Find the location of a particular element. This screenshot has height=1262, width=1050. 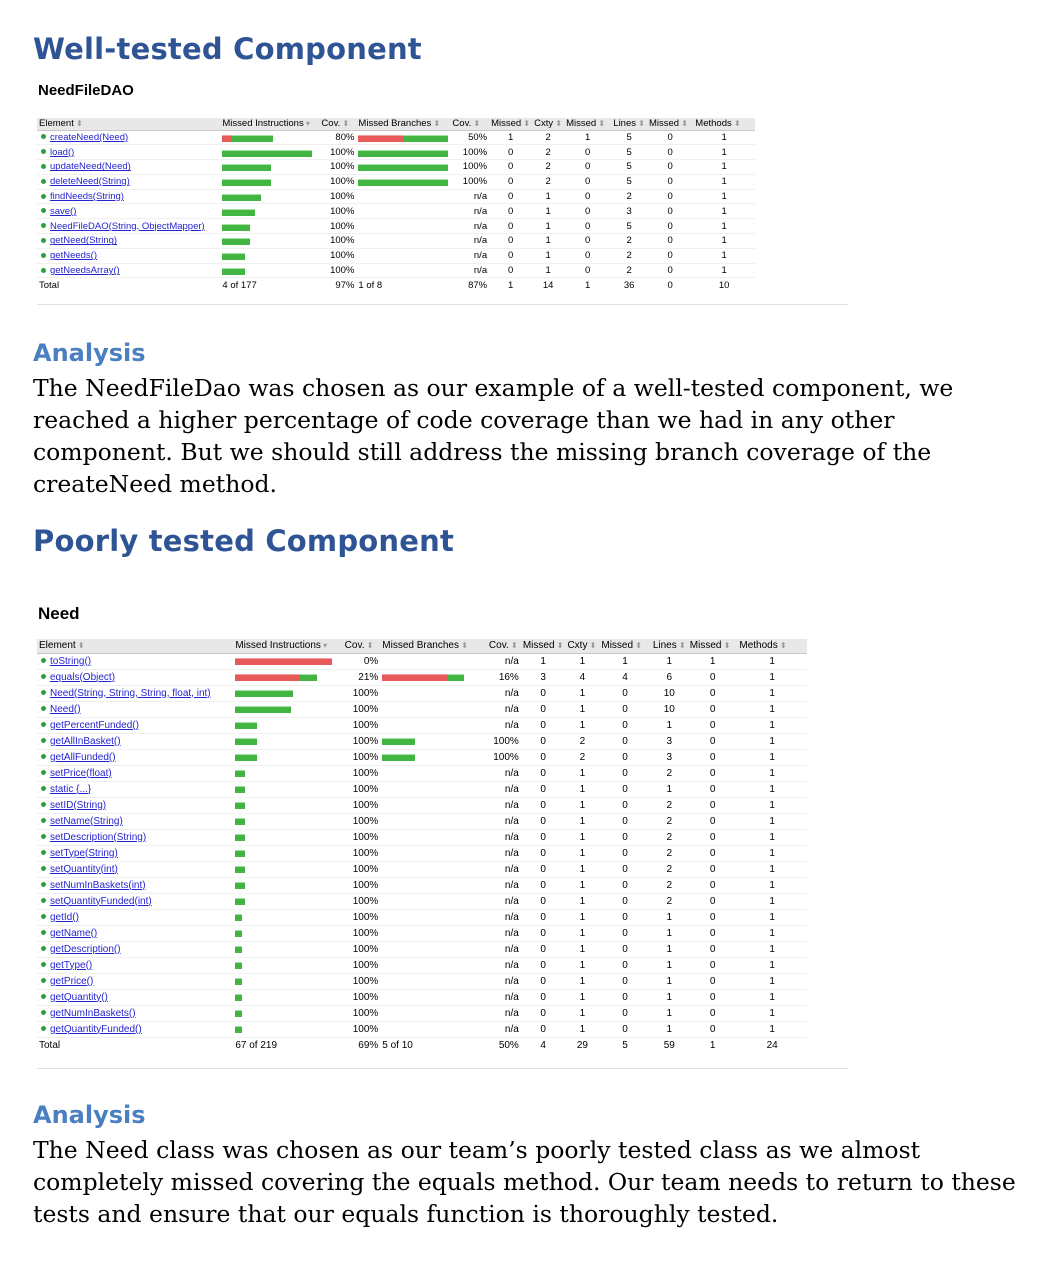

complexity: 4 is located at coordinates (582, 677).